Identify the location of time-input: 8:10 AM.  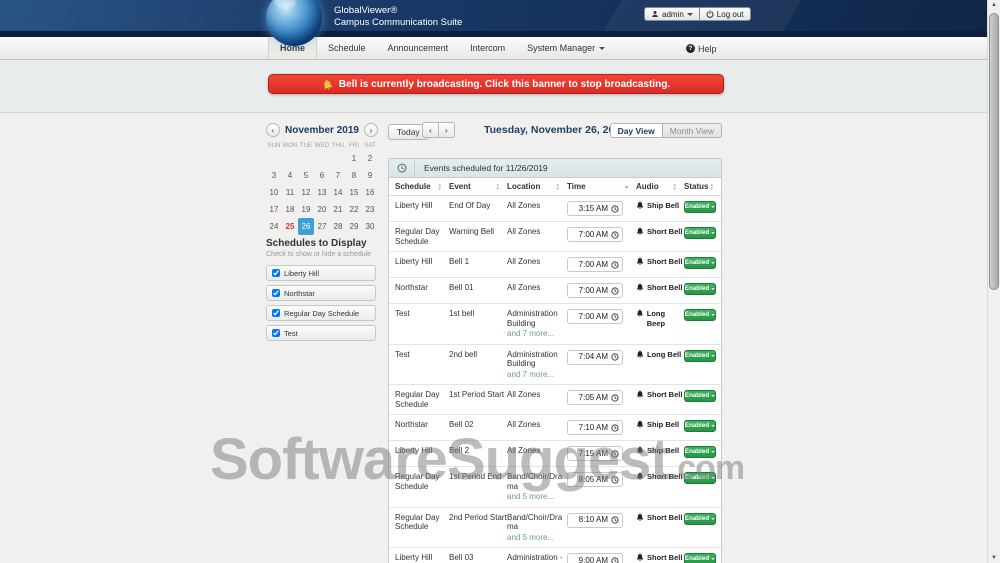
(595, 520).